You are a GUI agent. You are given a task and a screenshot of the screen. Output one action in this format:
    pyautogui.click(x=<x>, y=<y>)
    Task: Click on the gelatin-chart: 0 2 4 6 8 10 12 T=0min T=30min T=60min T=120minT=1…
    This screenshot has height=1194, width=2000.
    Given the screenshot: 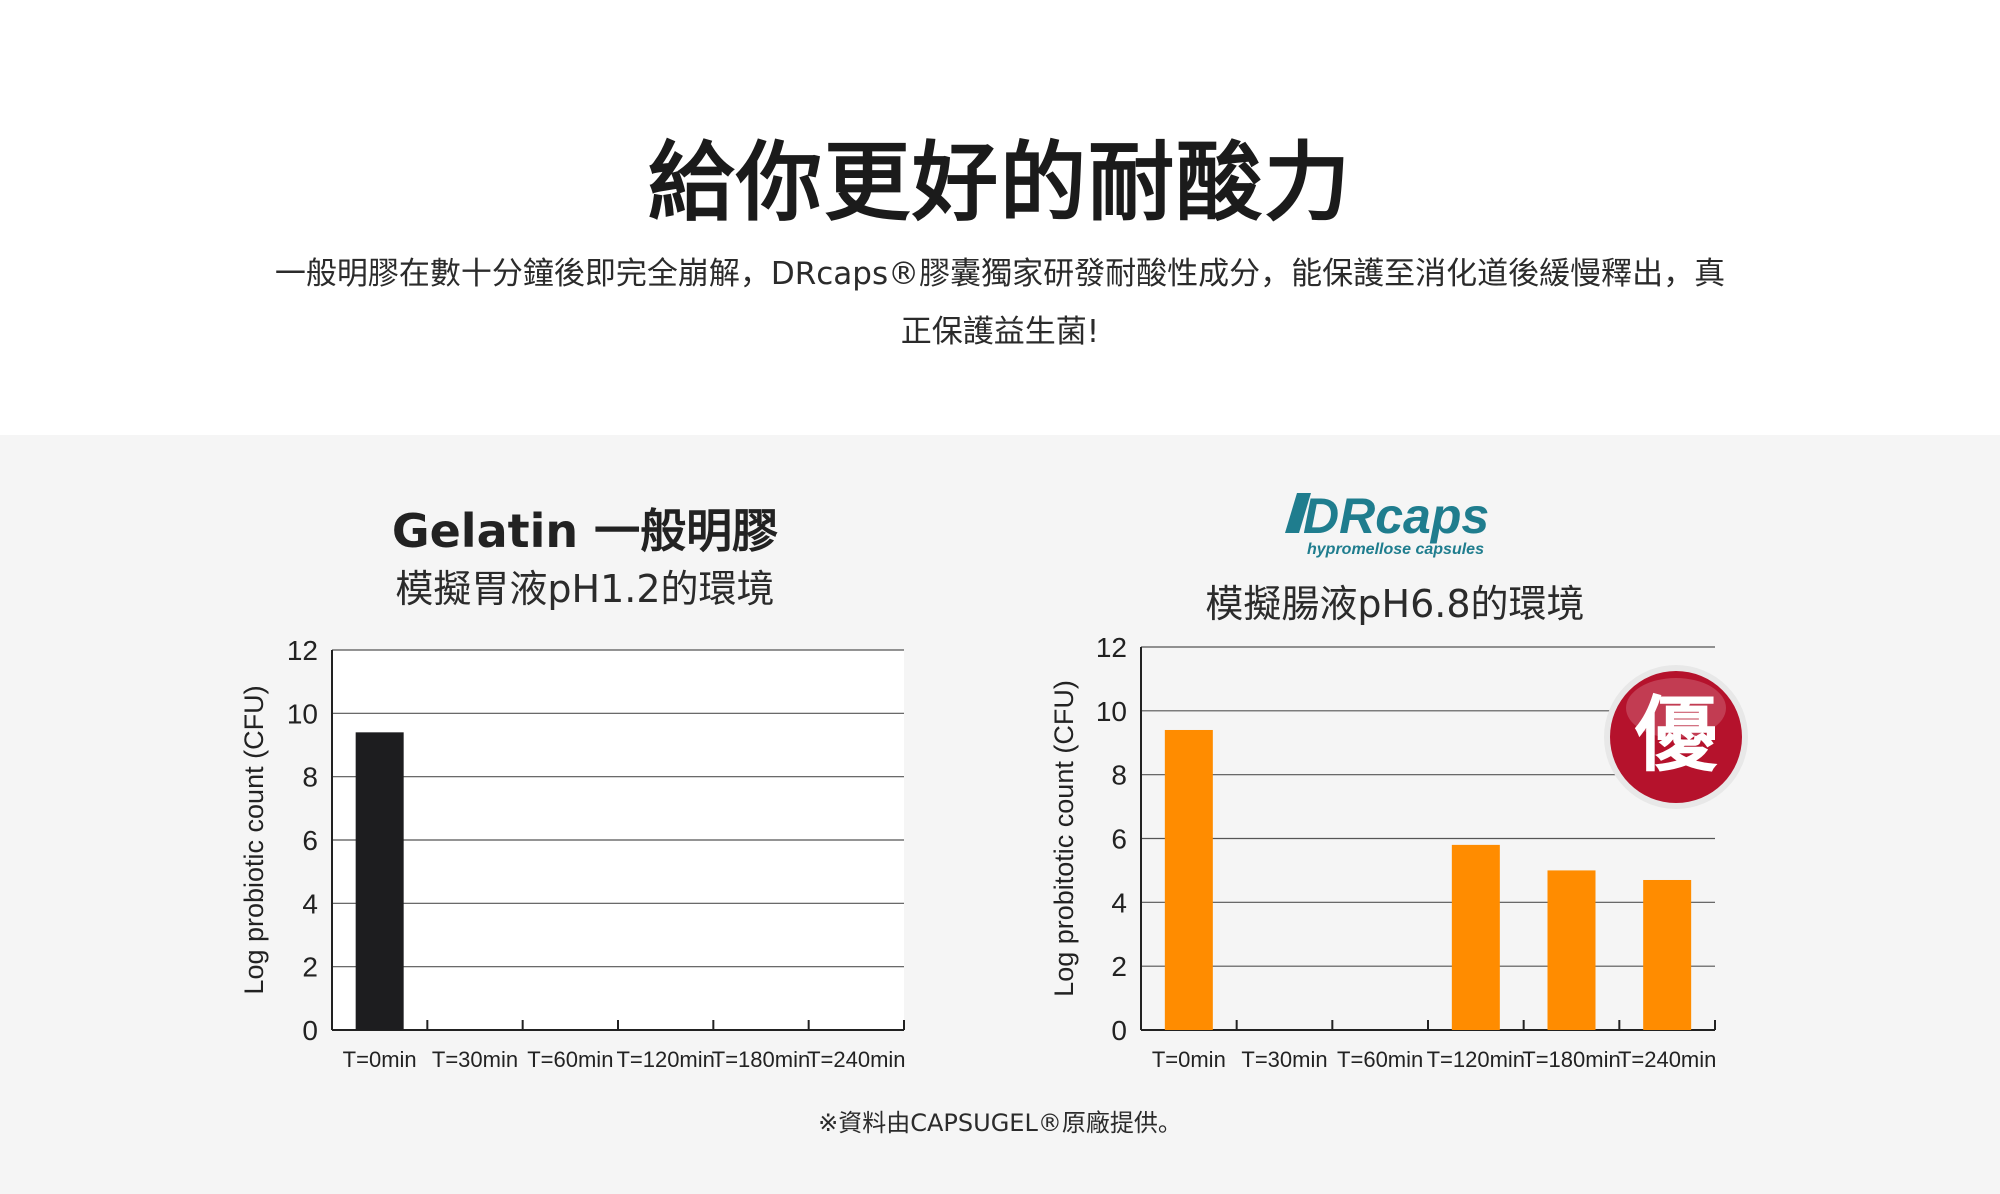 What is the action you would take?
    pyautogui.click(x=572, y=853)
    